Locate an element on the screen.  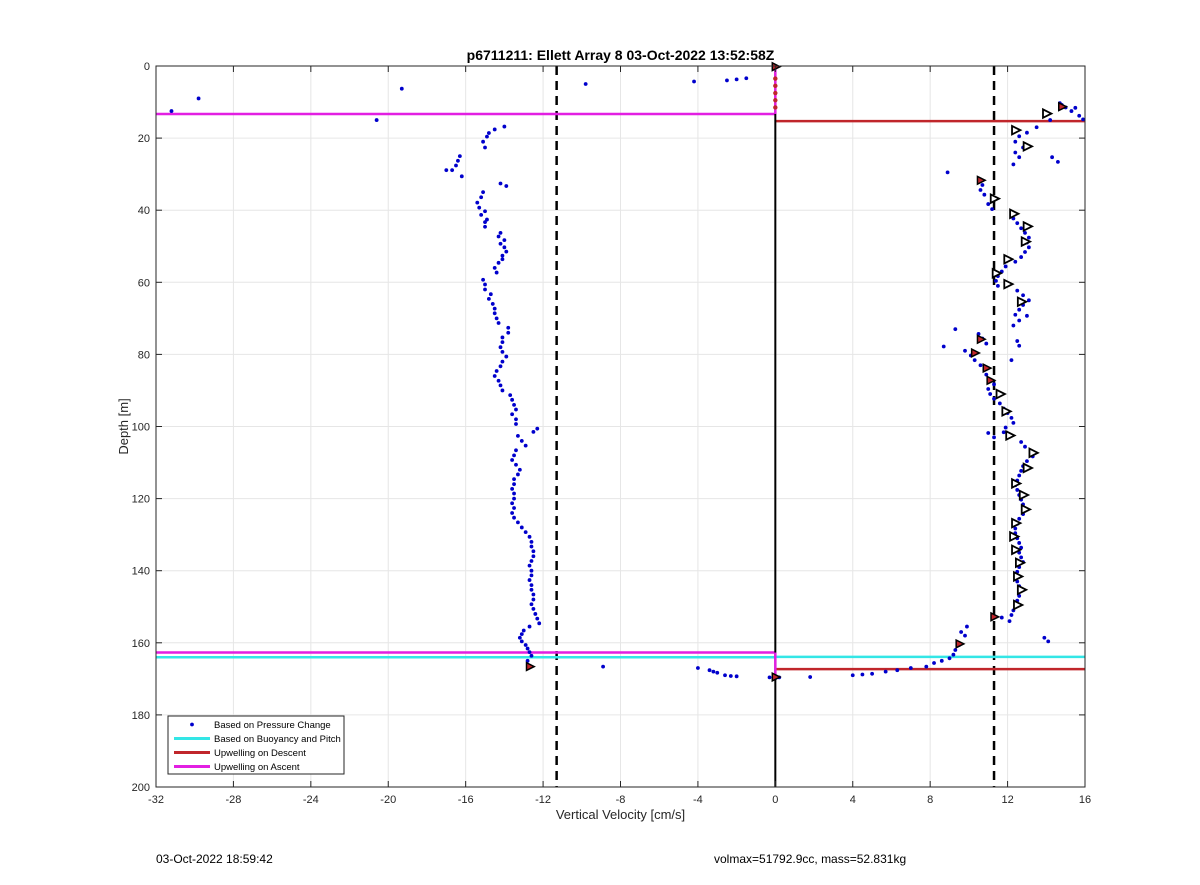
stalled-point is located at coordinates (775, 107).